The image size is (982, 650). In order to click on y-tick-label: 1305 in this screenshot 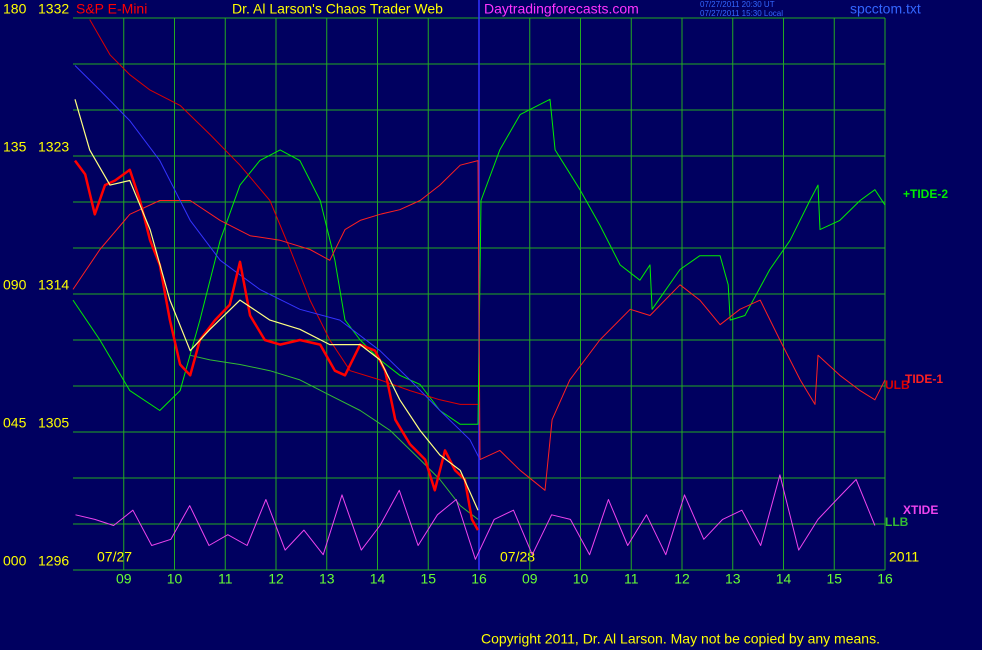, I will do `click(53, 423)`.